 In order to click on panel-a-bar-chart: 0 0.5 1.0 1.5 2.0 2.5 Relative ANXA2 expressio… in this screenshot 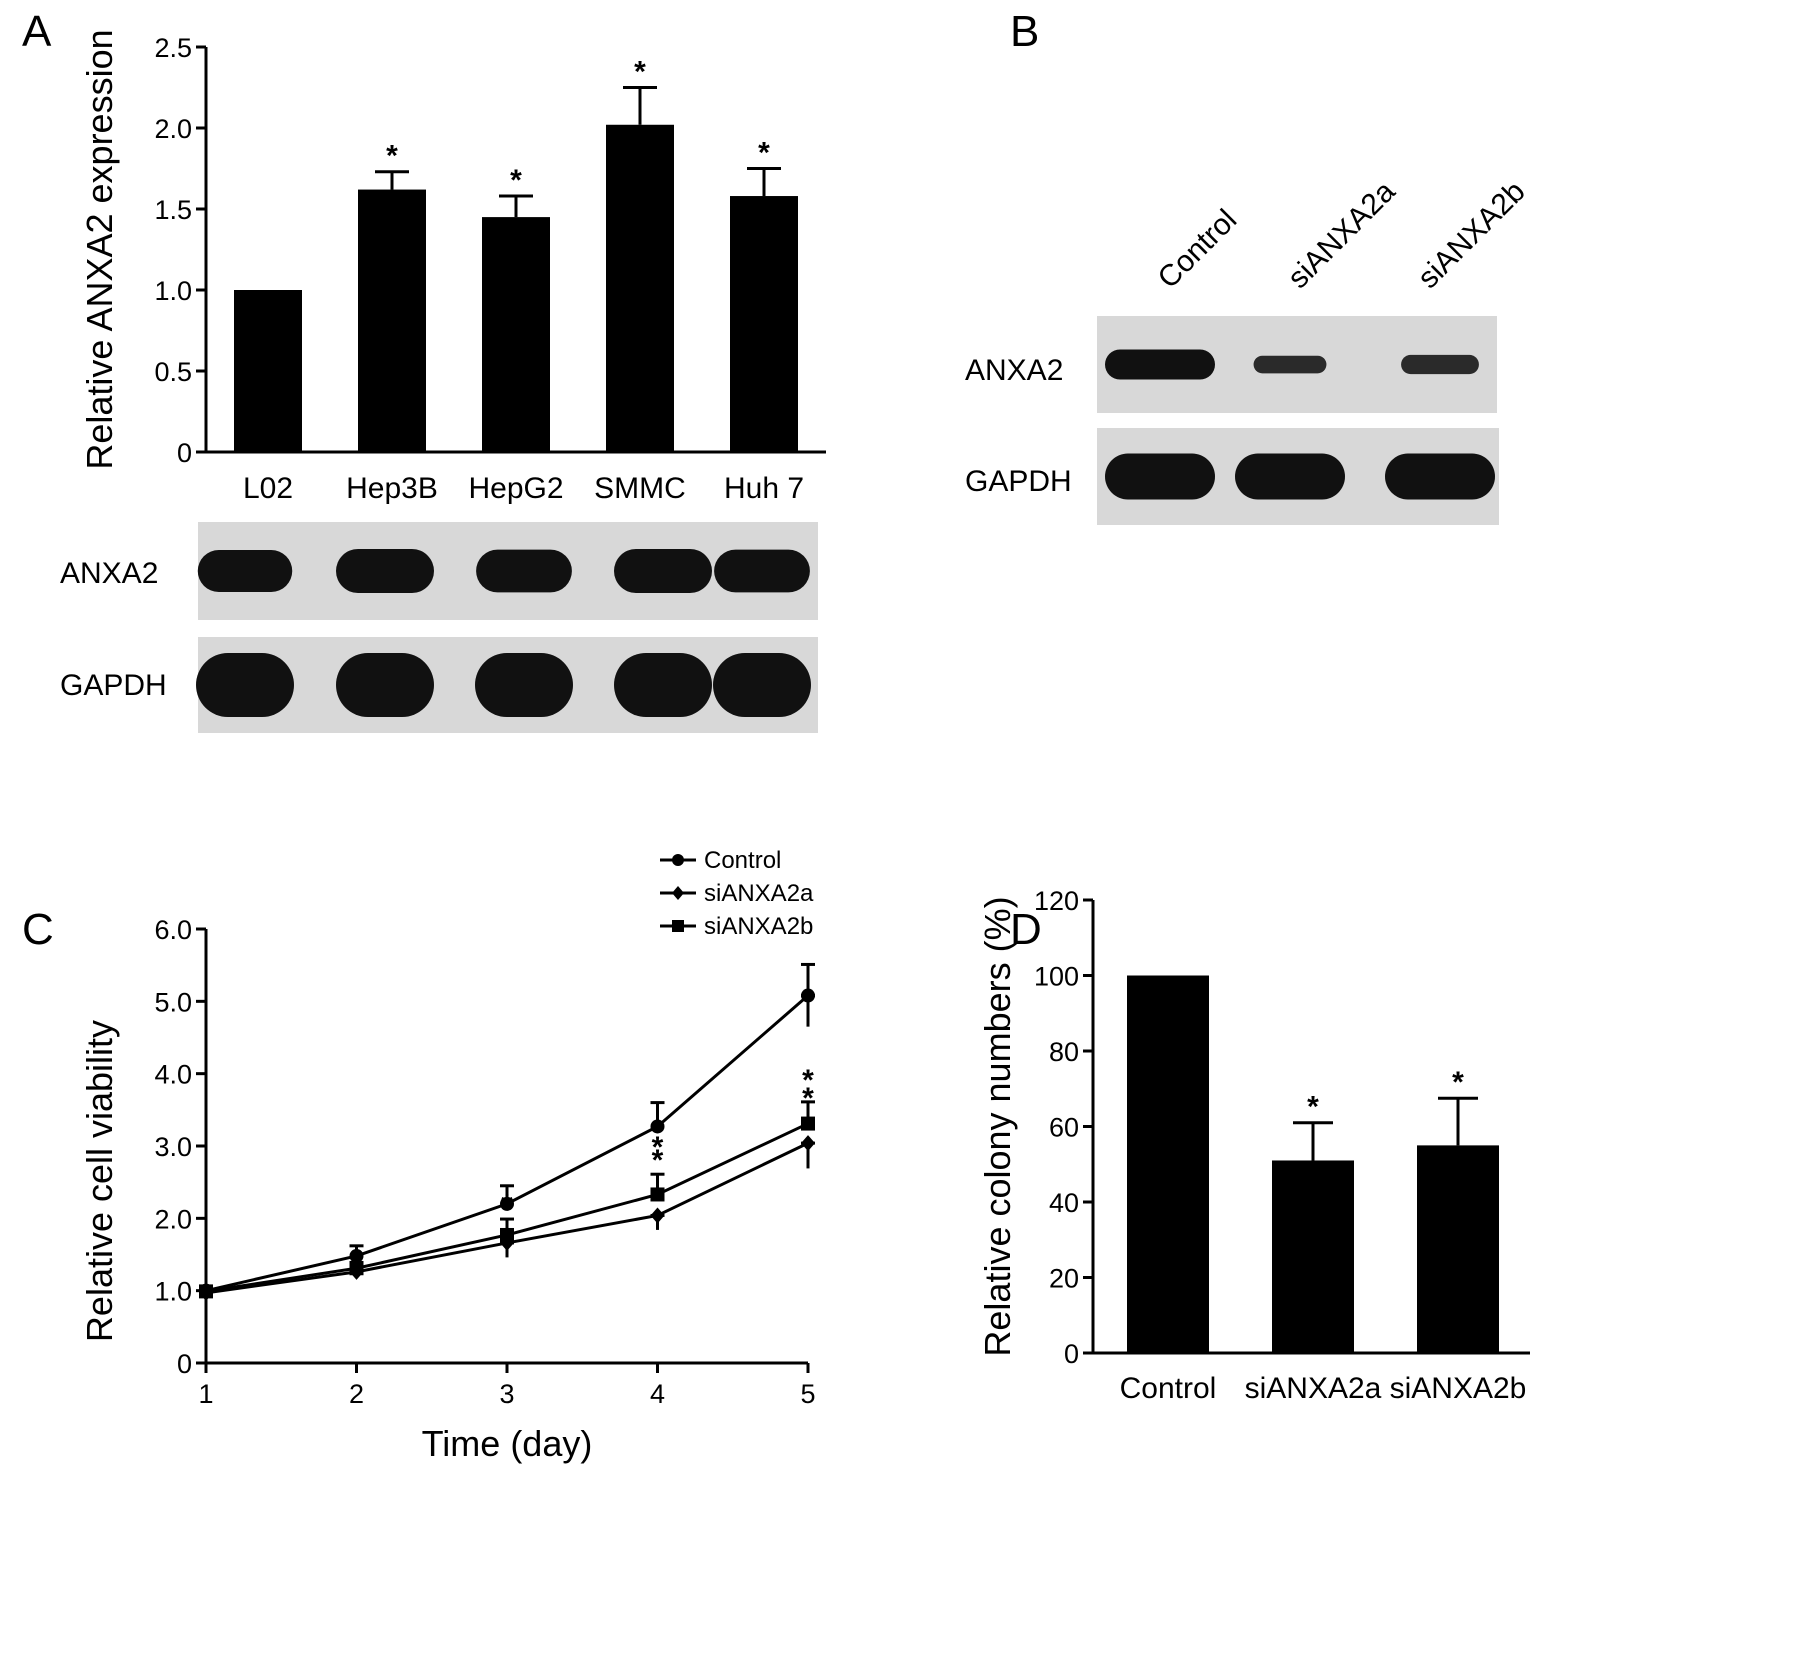, I will do `click(452, 267)`.